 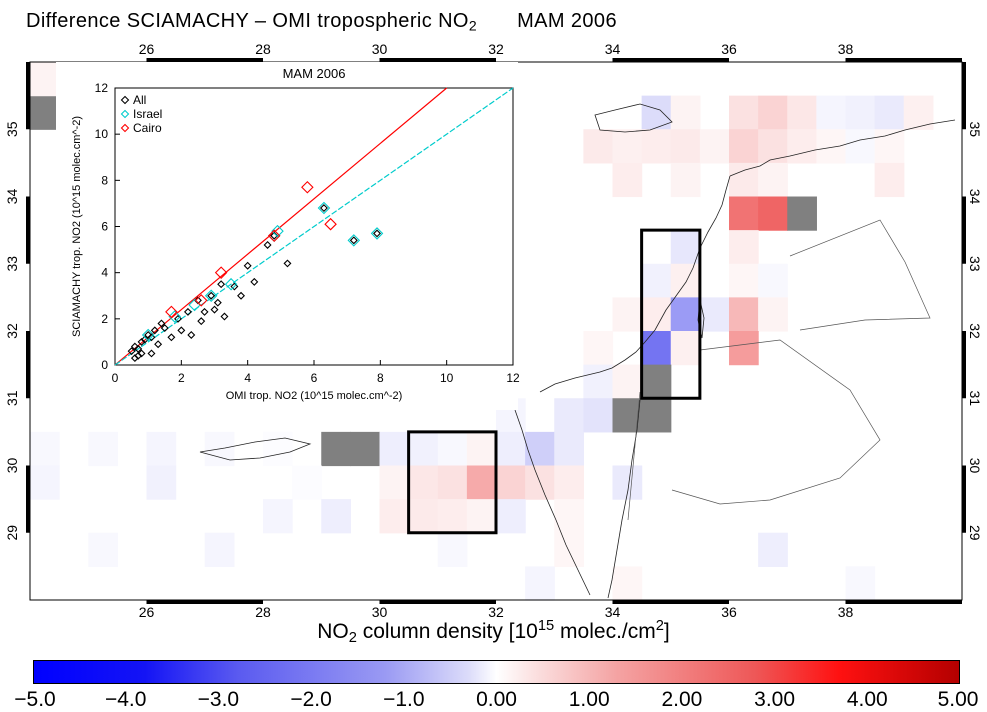 What do you see at coordinates (496, 49) in the screenshot?
I see `lon-tick-labels-top: 26 28 30 32 34 36 38` at bounding box center [496, 49].